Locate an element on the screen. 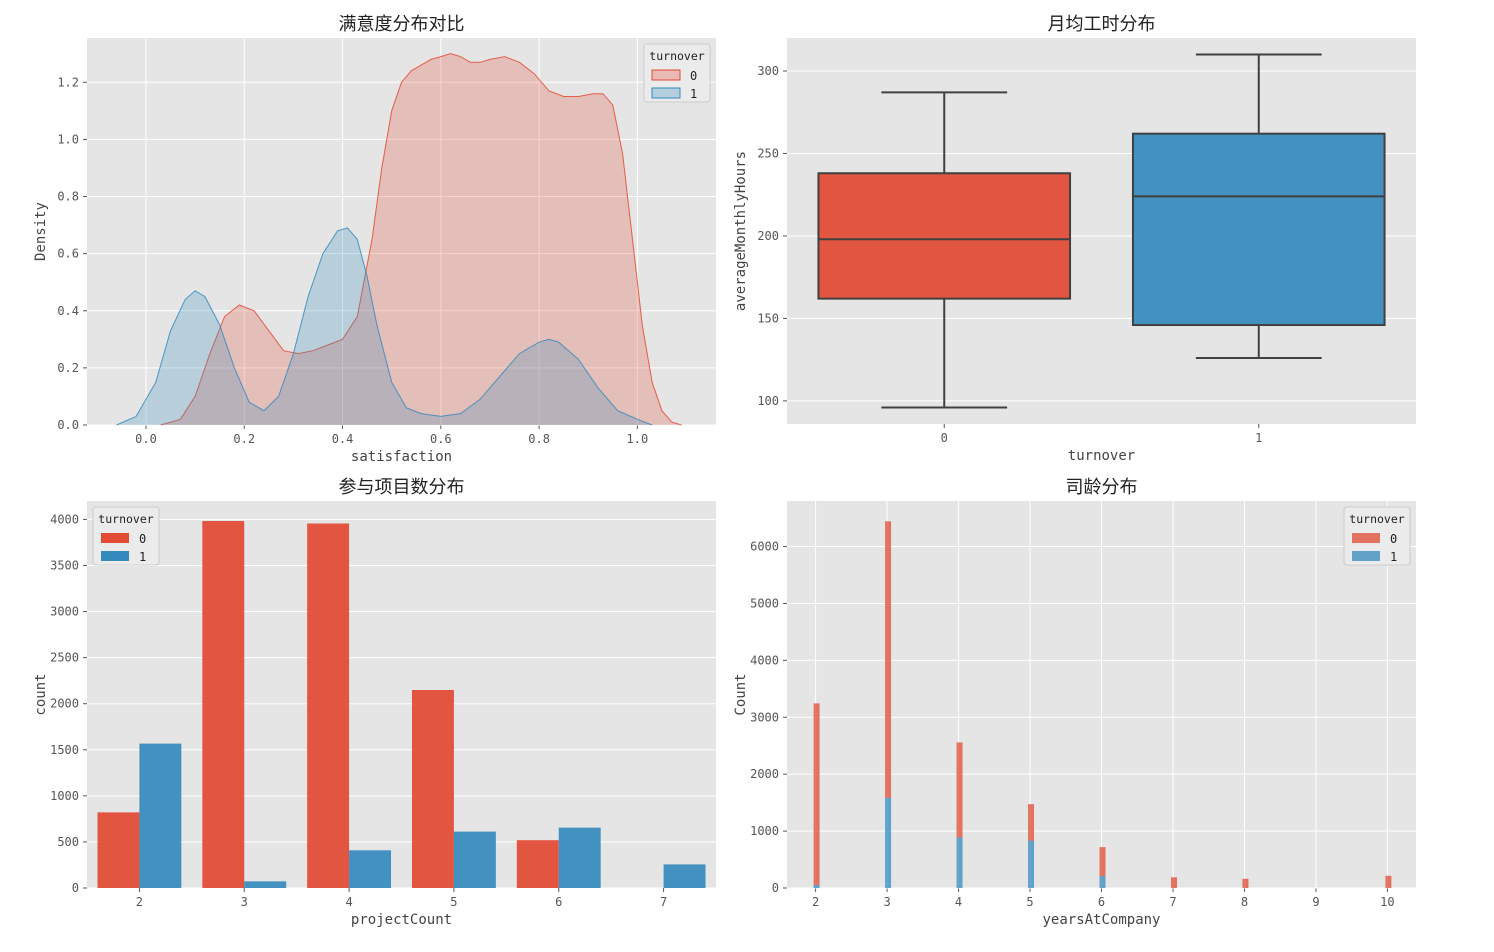 The height and width of the screenshot is (952, 1494). y-tick-label: 3500 is located at coordinates (64, 566).